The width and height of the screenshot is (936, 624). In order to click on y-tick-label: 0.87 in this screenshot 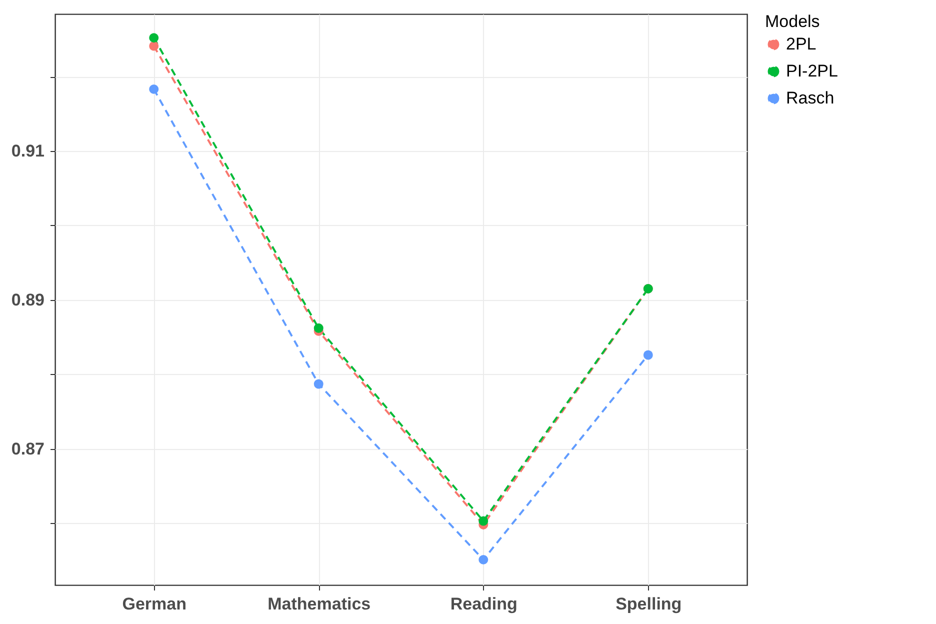, I will do `click(27, 448)`.